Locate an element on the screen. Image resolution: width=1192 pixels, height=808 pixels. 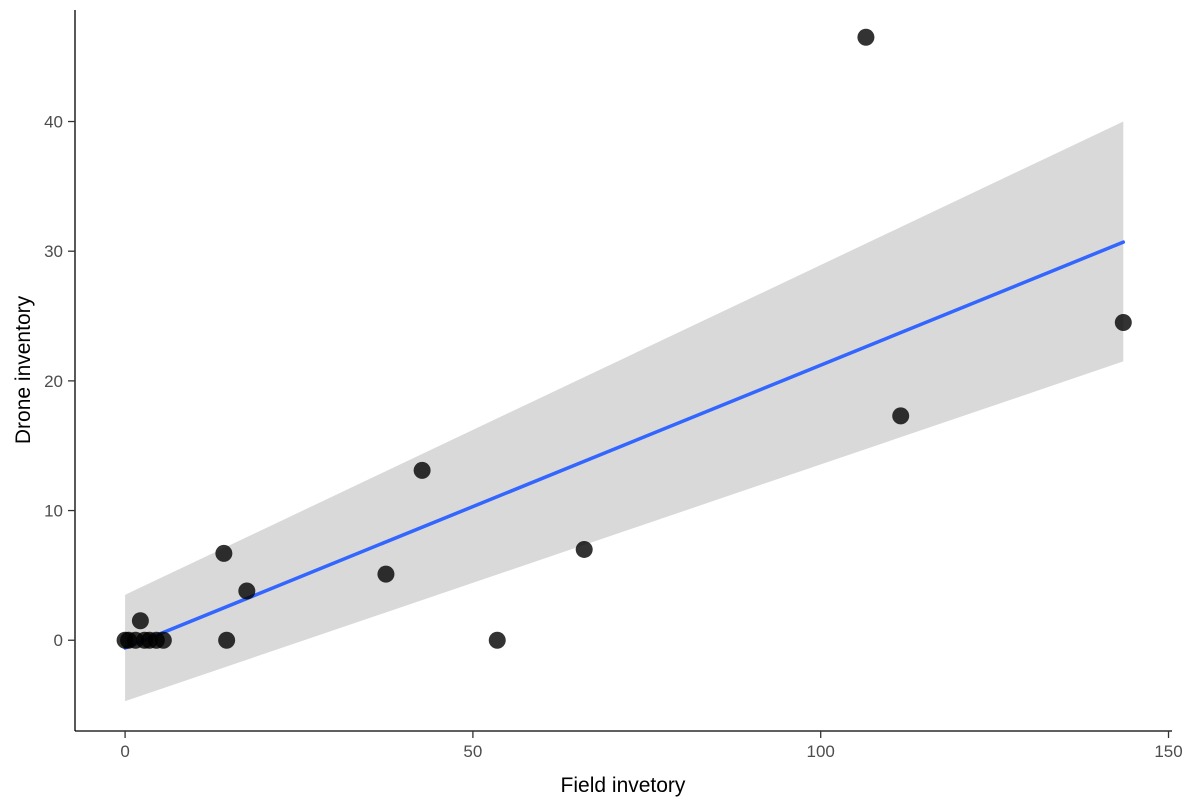
y-tick-label-0: 0 is located at coordinates (58, 640).